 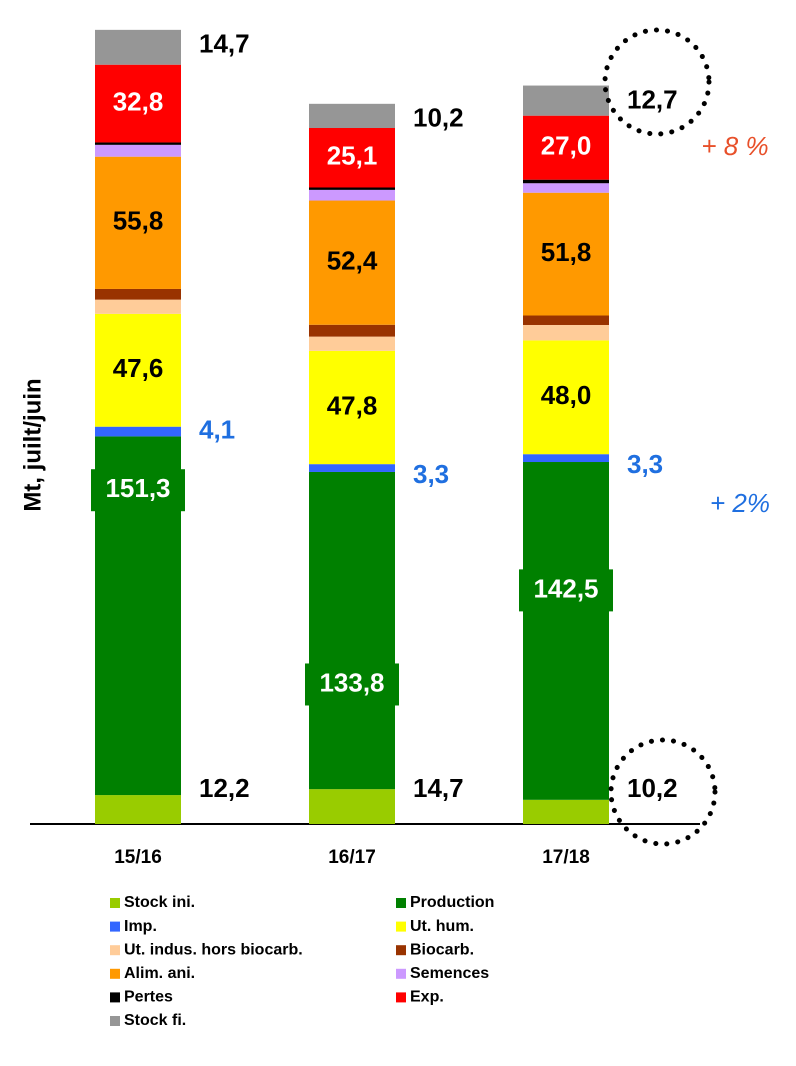 I want to click on legend-label: Stock fi., so click(x=155, y=1020).